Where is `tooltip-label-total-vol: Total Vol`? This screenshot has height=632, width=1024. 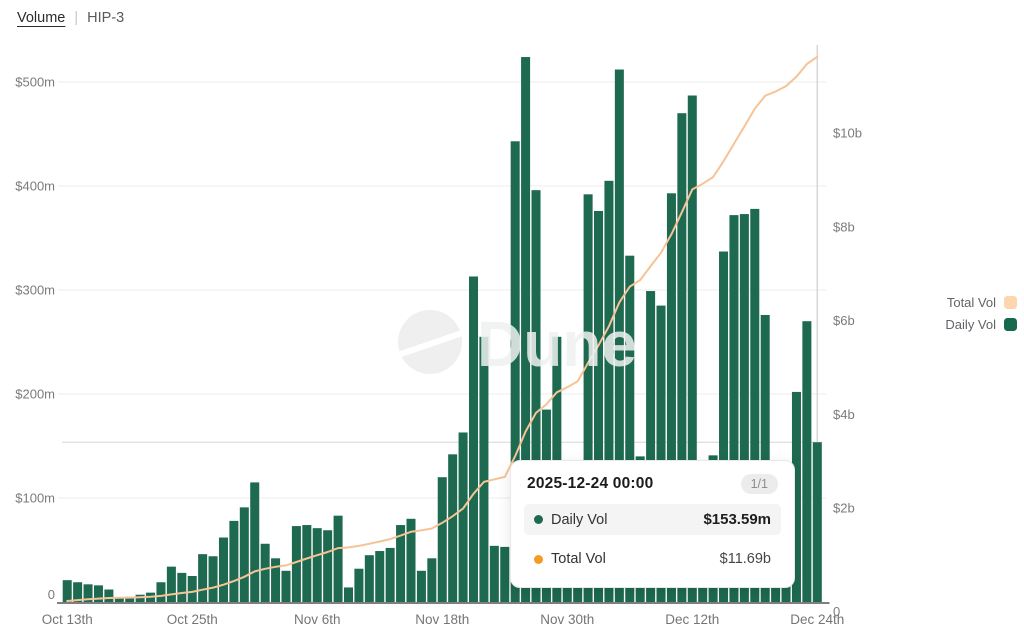
tooltip-label-total-vol: Total Vol is located at coordinates (578, 559).